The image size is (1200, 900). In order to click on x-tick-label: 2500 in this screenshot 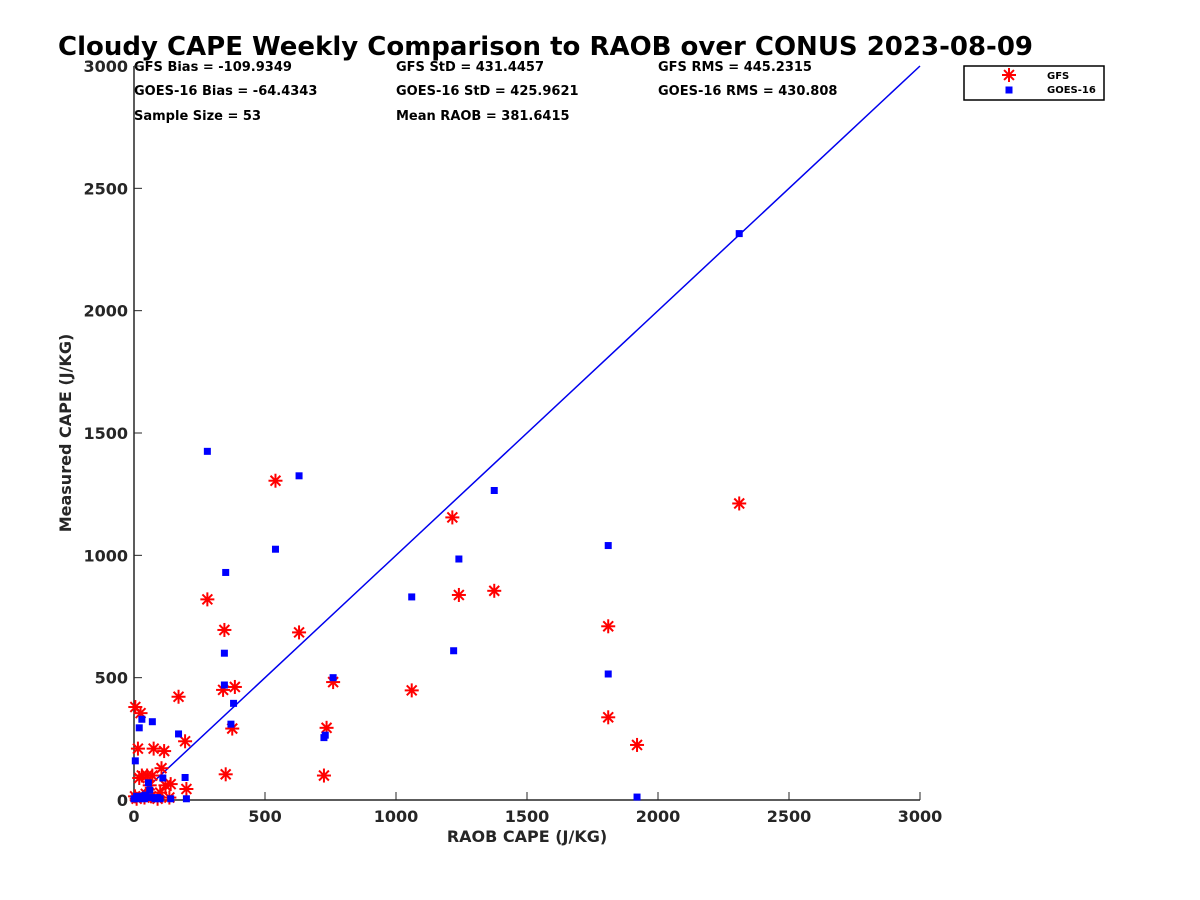, I will do `click(789, 816)`.